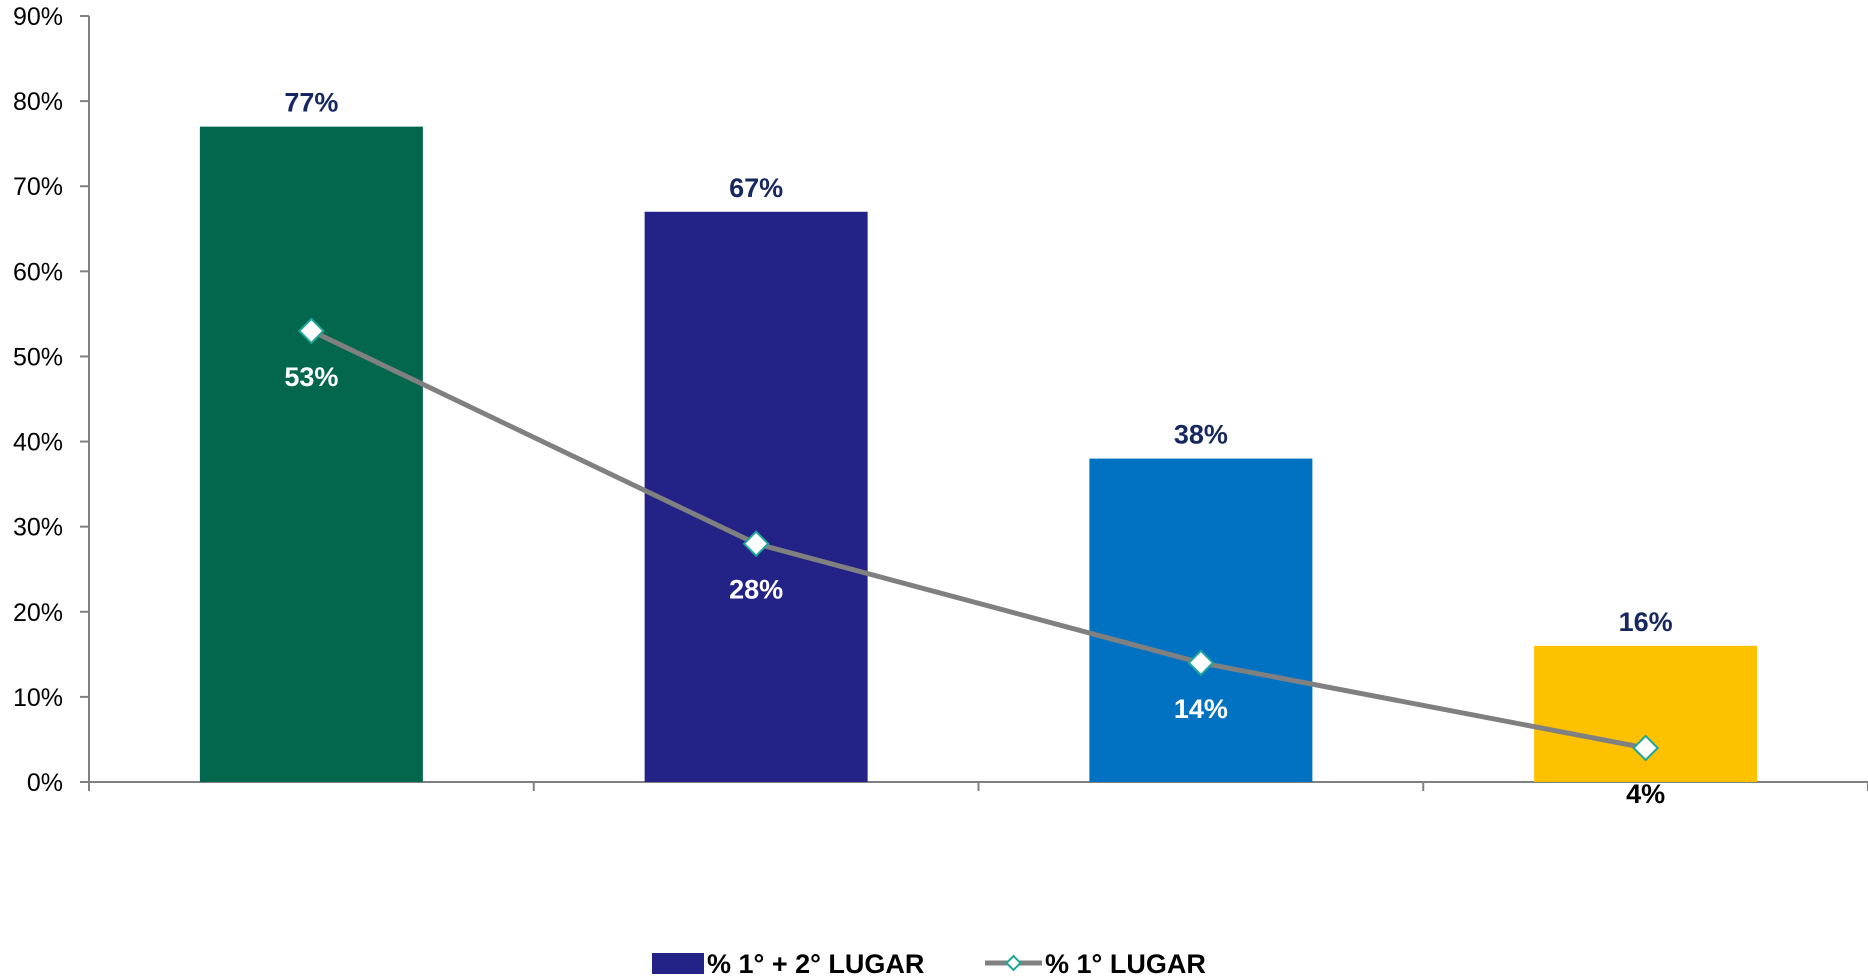  I want to click on y-tick-label: 0%, so click(45, 783).